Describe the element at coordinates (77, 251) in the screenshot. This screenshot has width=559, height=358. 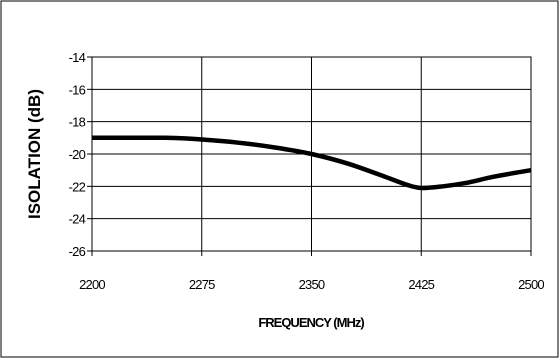
I see `y-tick-label: -26` at that location.